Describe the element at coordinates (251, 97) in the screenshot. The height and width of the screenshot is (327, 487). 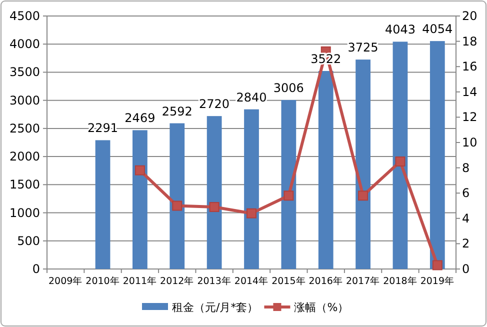
I see `data-label: 2840` at that location.